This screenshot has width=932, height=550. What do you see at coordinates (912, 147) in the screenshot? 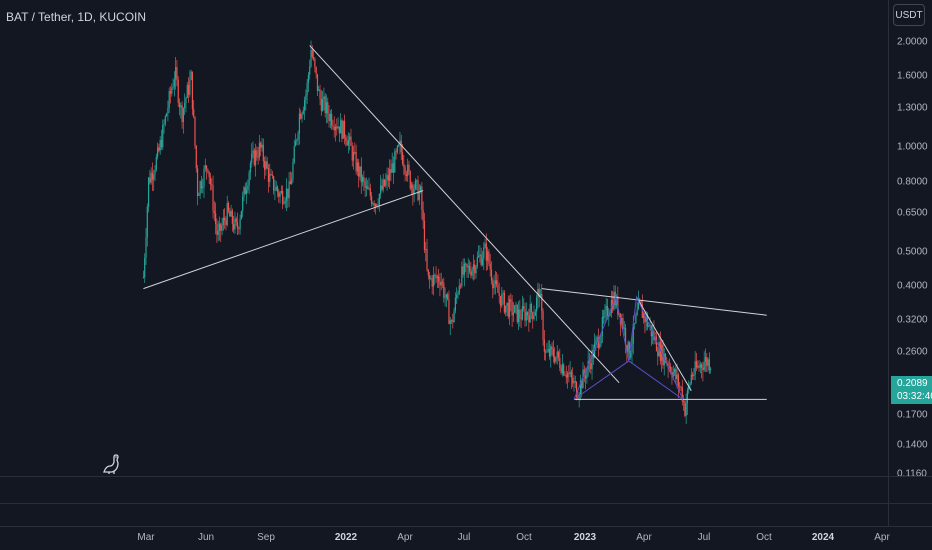
I see `price-tick: 1.0000` at bounding box center [912, 147].